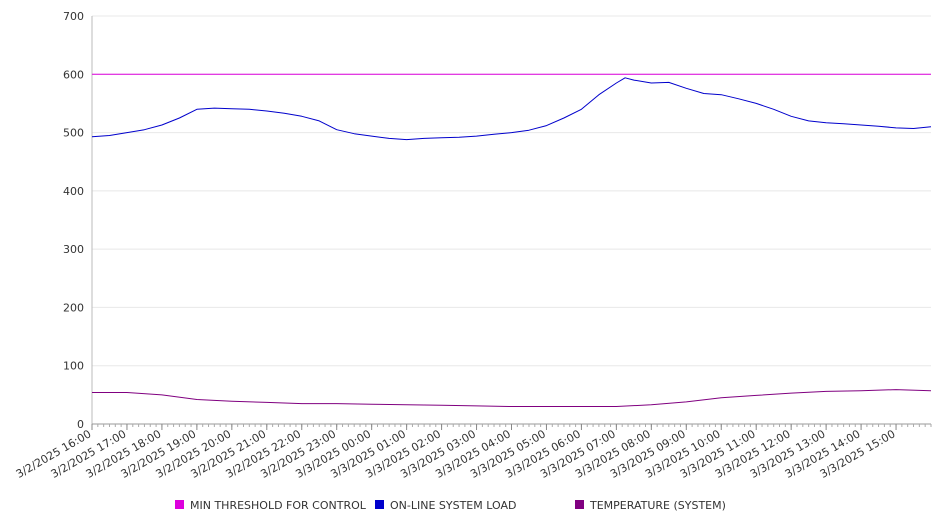 Image resolution: width=946 pixels, height=526 pixels. Describe the element at coordinates (278, 505) in the screenshot. I see `legend-label: MIN THRESHOLD FOR CONTROL` at that location.